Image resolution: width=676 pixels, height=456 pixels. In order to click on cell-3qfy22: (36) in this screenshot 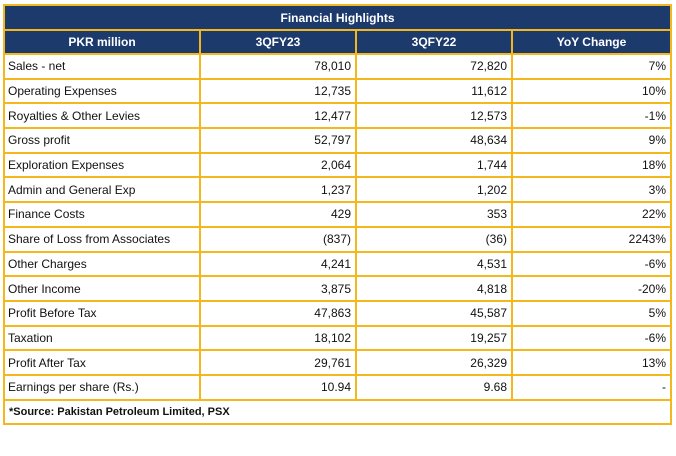, I will do `click(434, 239)`.